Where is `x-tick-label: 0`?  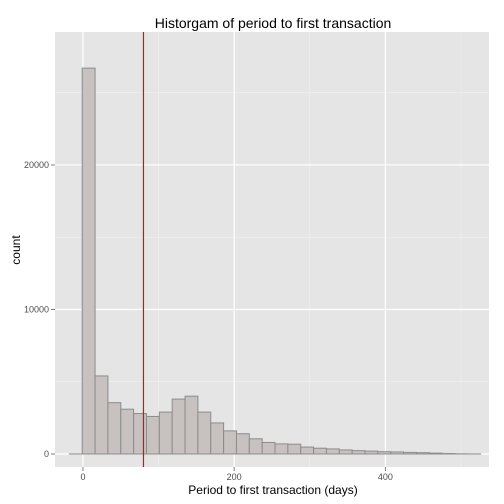 x-tick-label: 0 is located at coordinates (82, 477).